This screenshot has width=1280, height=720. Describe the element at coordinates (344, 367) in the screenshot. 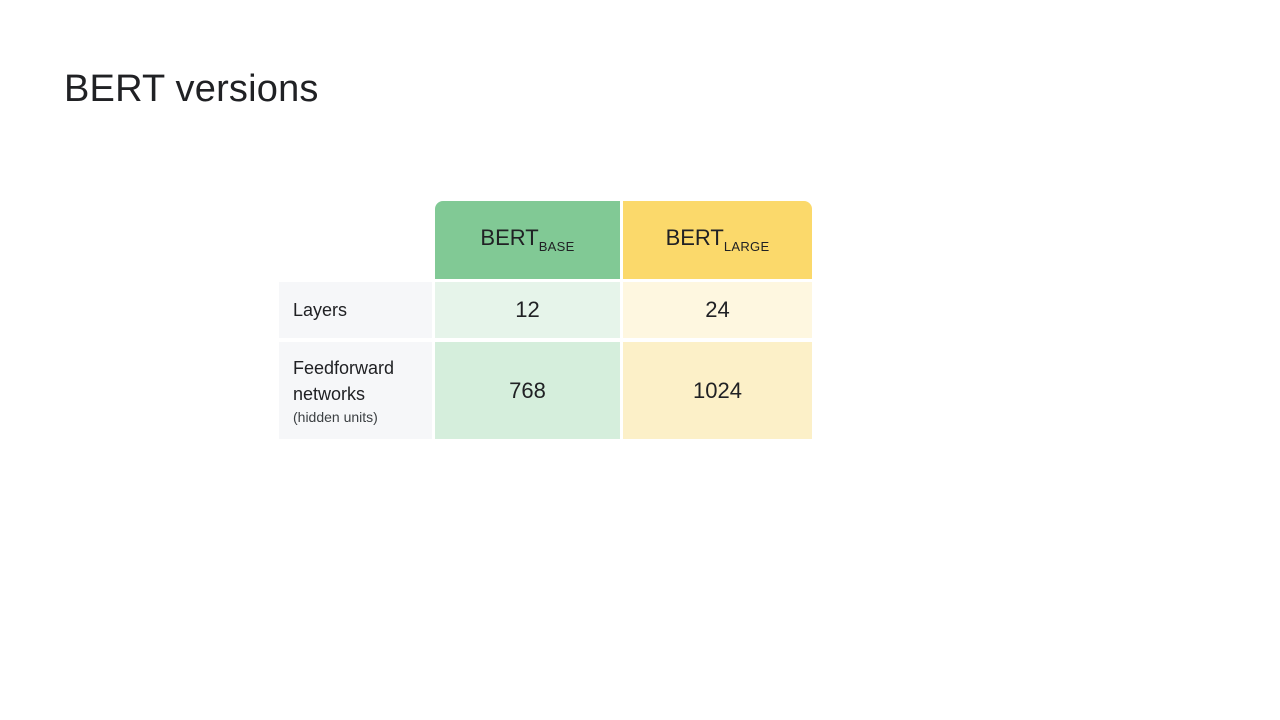

I see `row-label-line: Feedforward` at that location.